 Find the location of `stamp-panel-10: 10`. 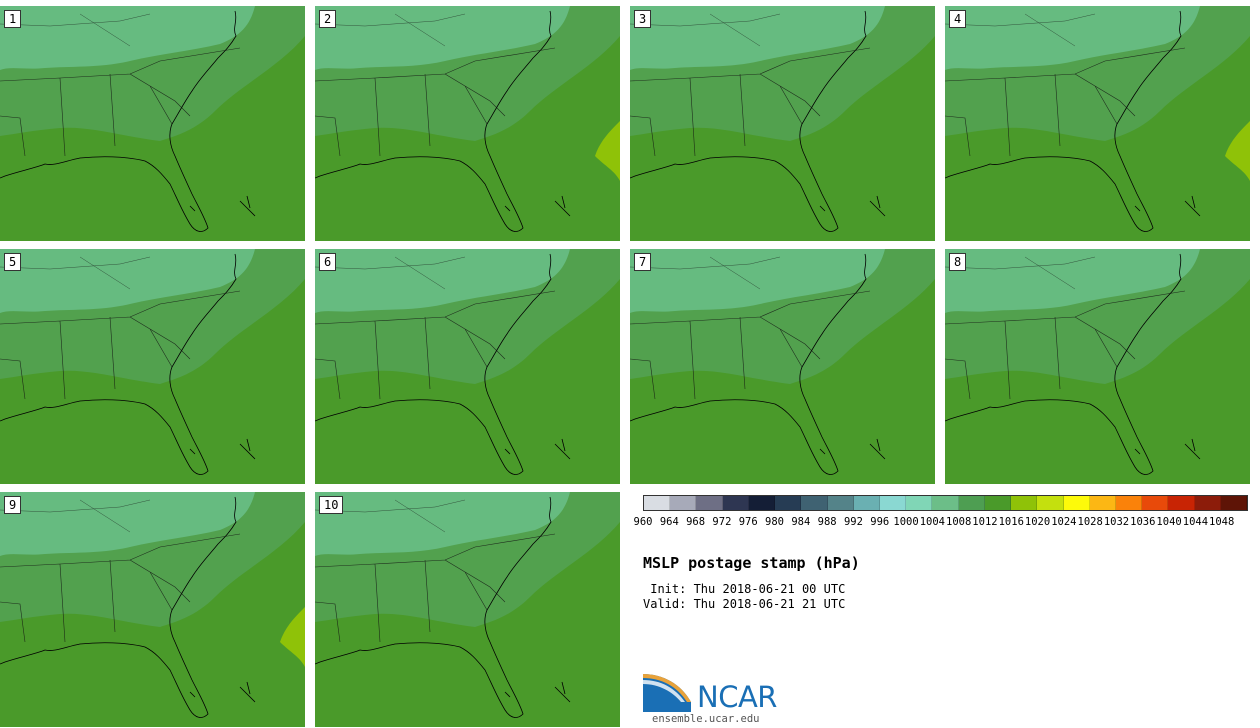

stamp-panel-10: 10 is located at coordinates (467, 609).